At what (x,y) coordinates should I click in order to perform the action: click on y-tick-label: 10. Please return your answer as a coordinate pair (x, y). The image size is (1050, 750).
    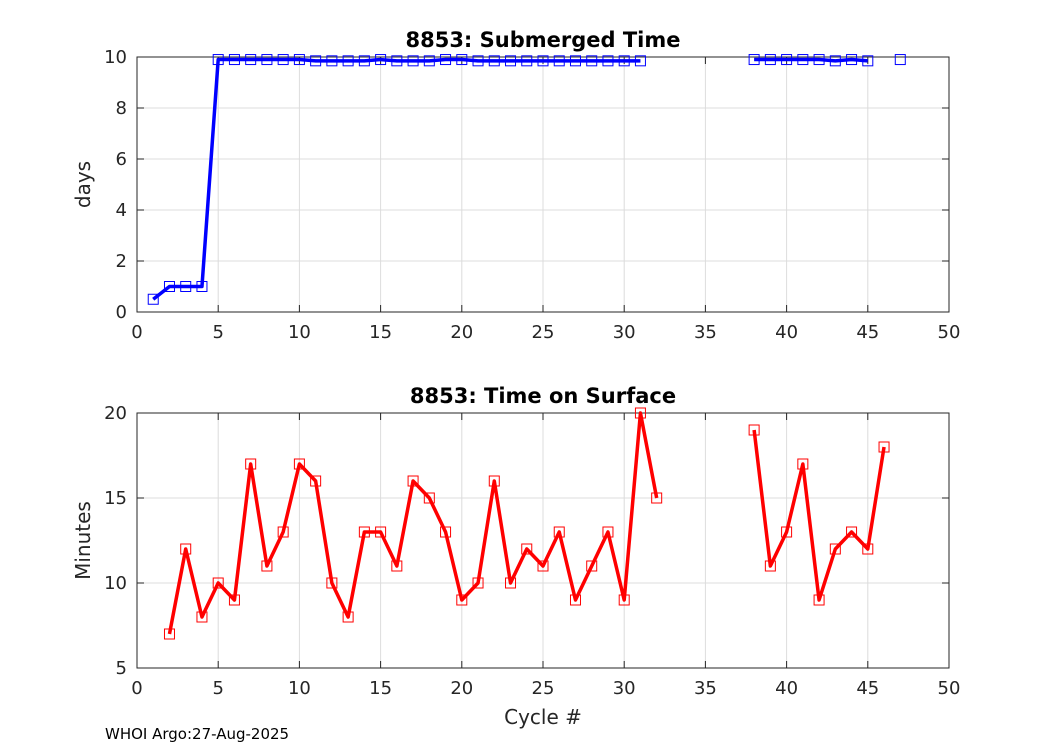
    Looking at the image, I should click on (115, 57).